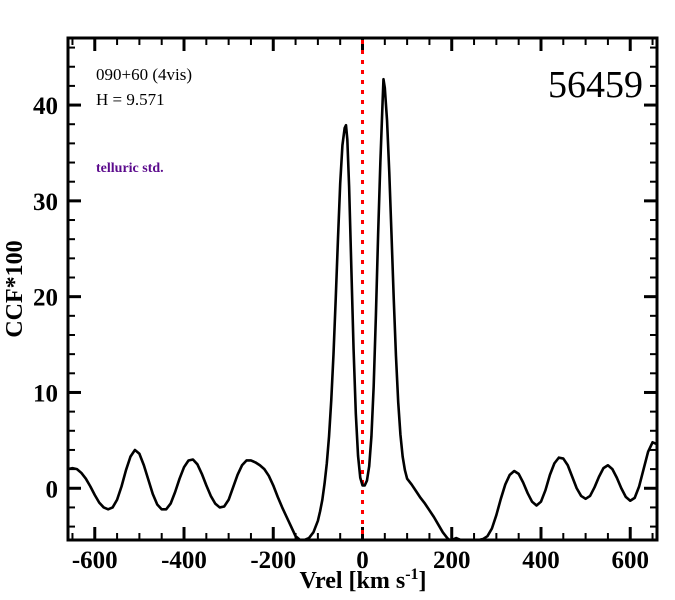 The width and height of the screenshot is (675, 600). I want to click on y-tick-label: 30, so click(45, 202).